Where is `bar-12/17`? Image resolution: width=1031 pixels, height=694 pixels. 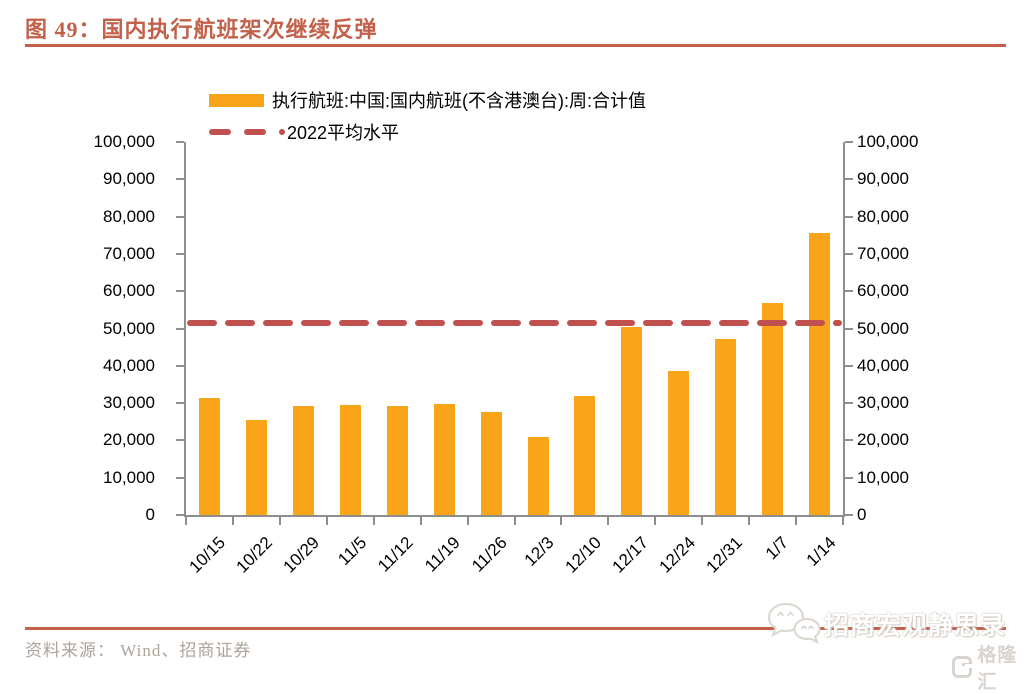
bar-12/17 is located at coordinates (632, 421).